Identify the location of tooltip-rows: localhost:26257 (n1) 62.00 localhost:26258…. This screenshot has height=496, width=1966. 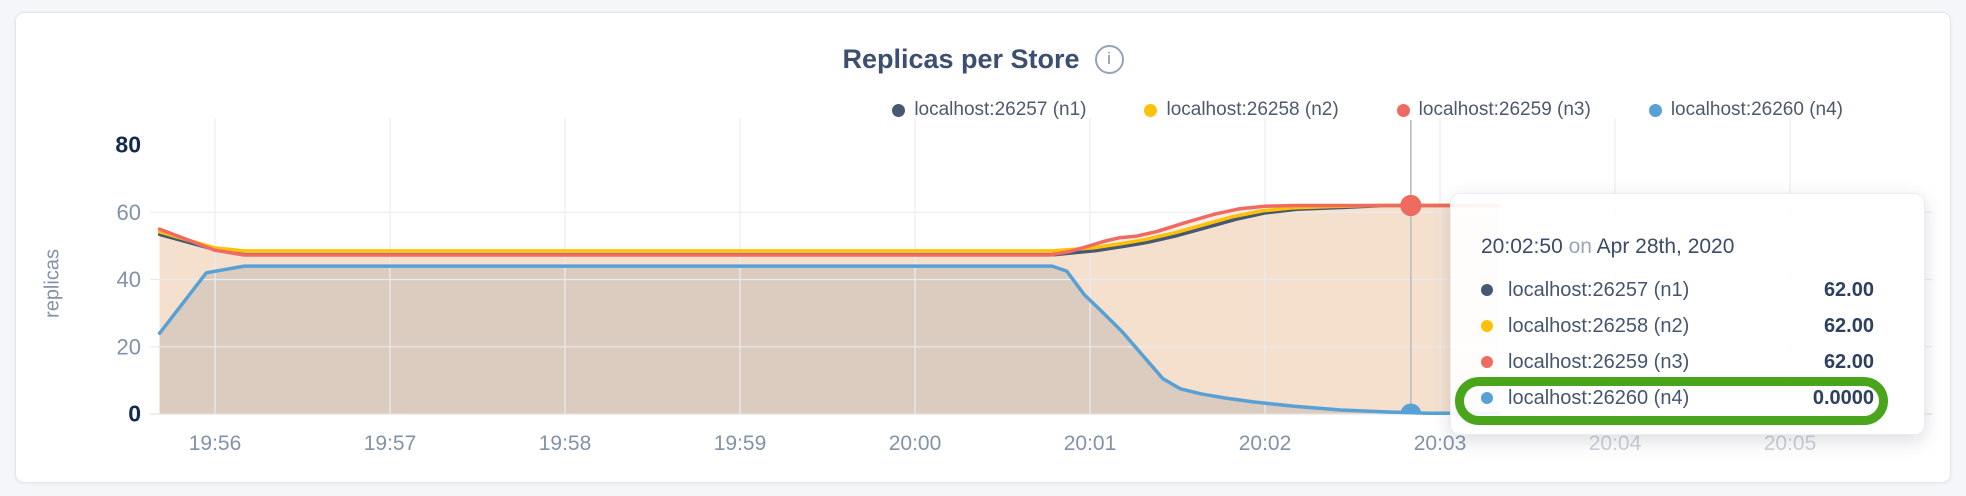
(1687, 344).